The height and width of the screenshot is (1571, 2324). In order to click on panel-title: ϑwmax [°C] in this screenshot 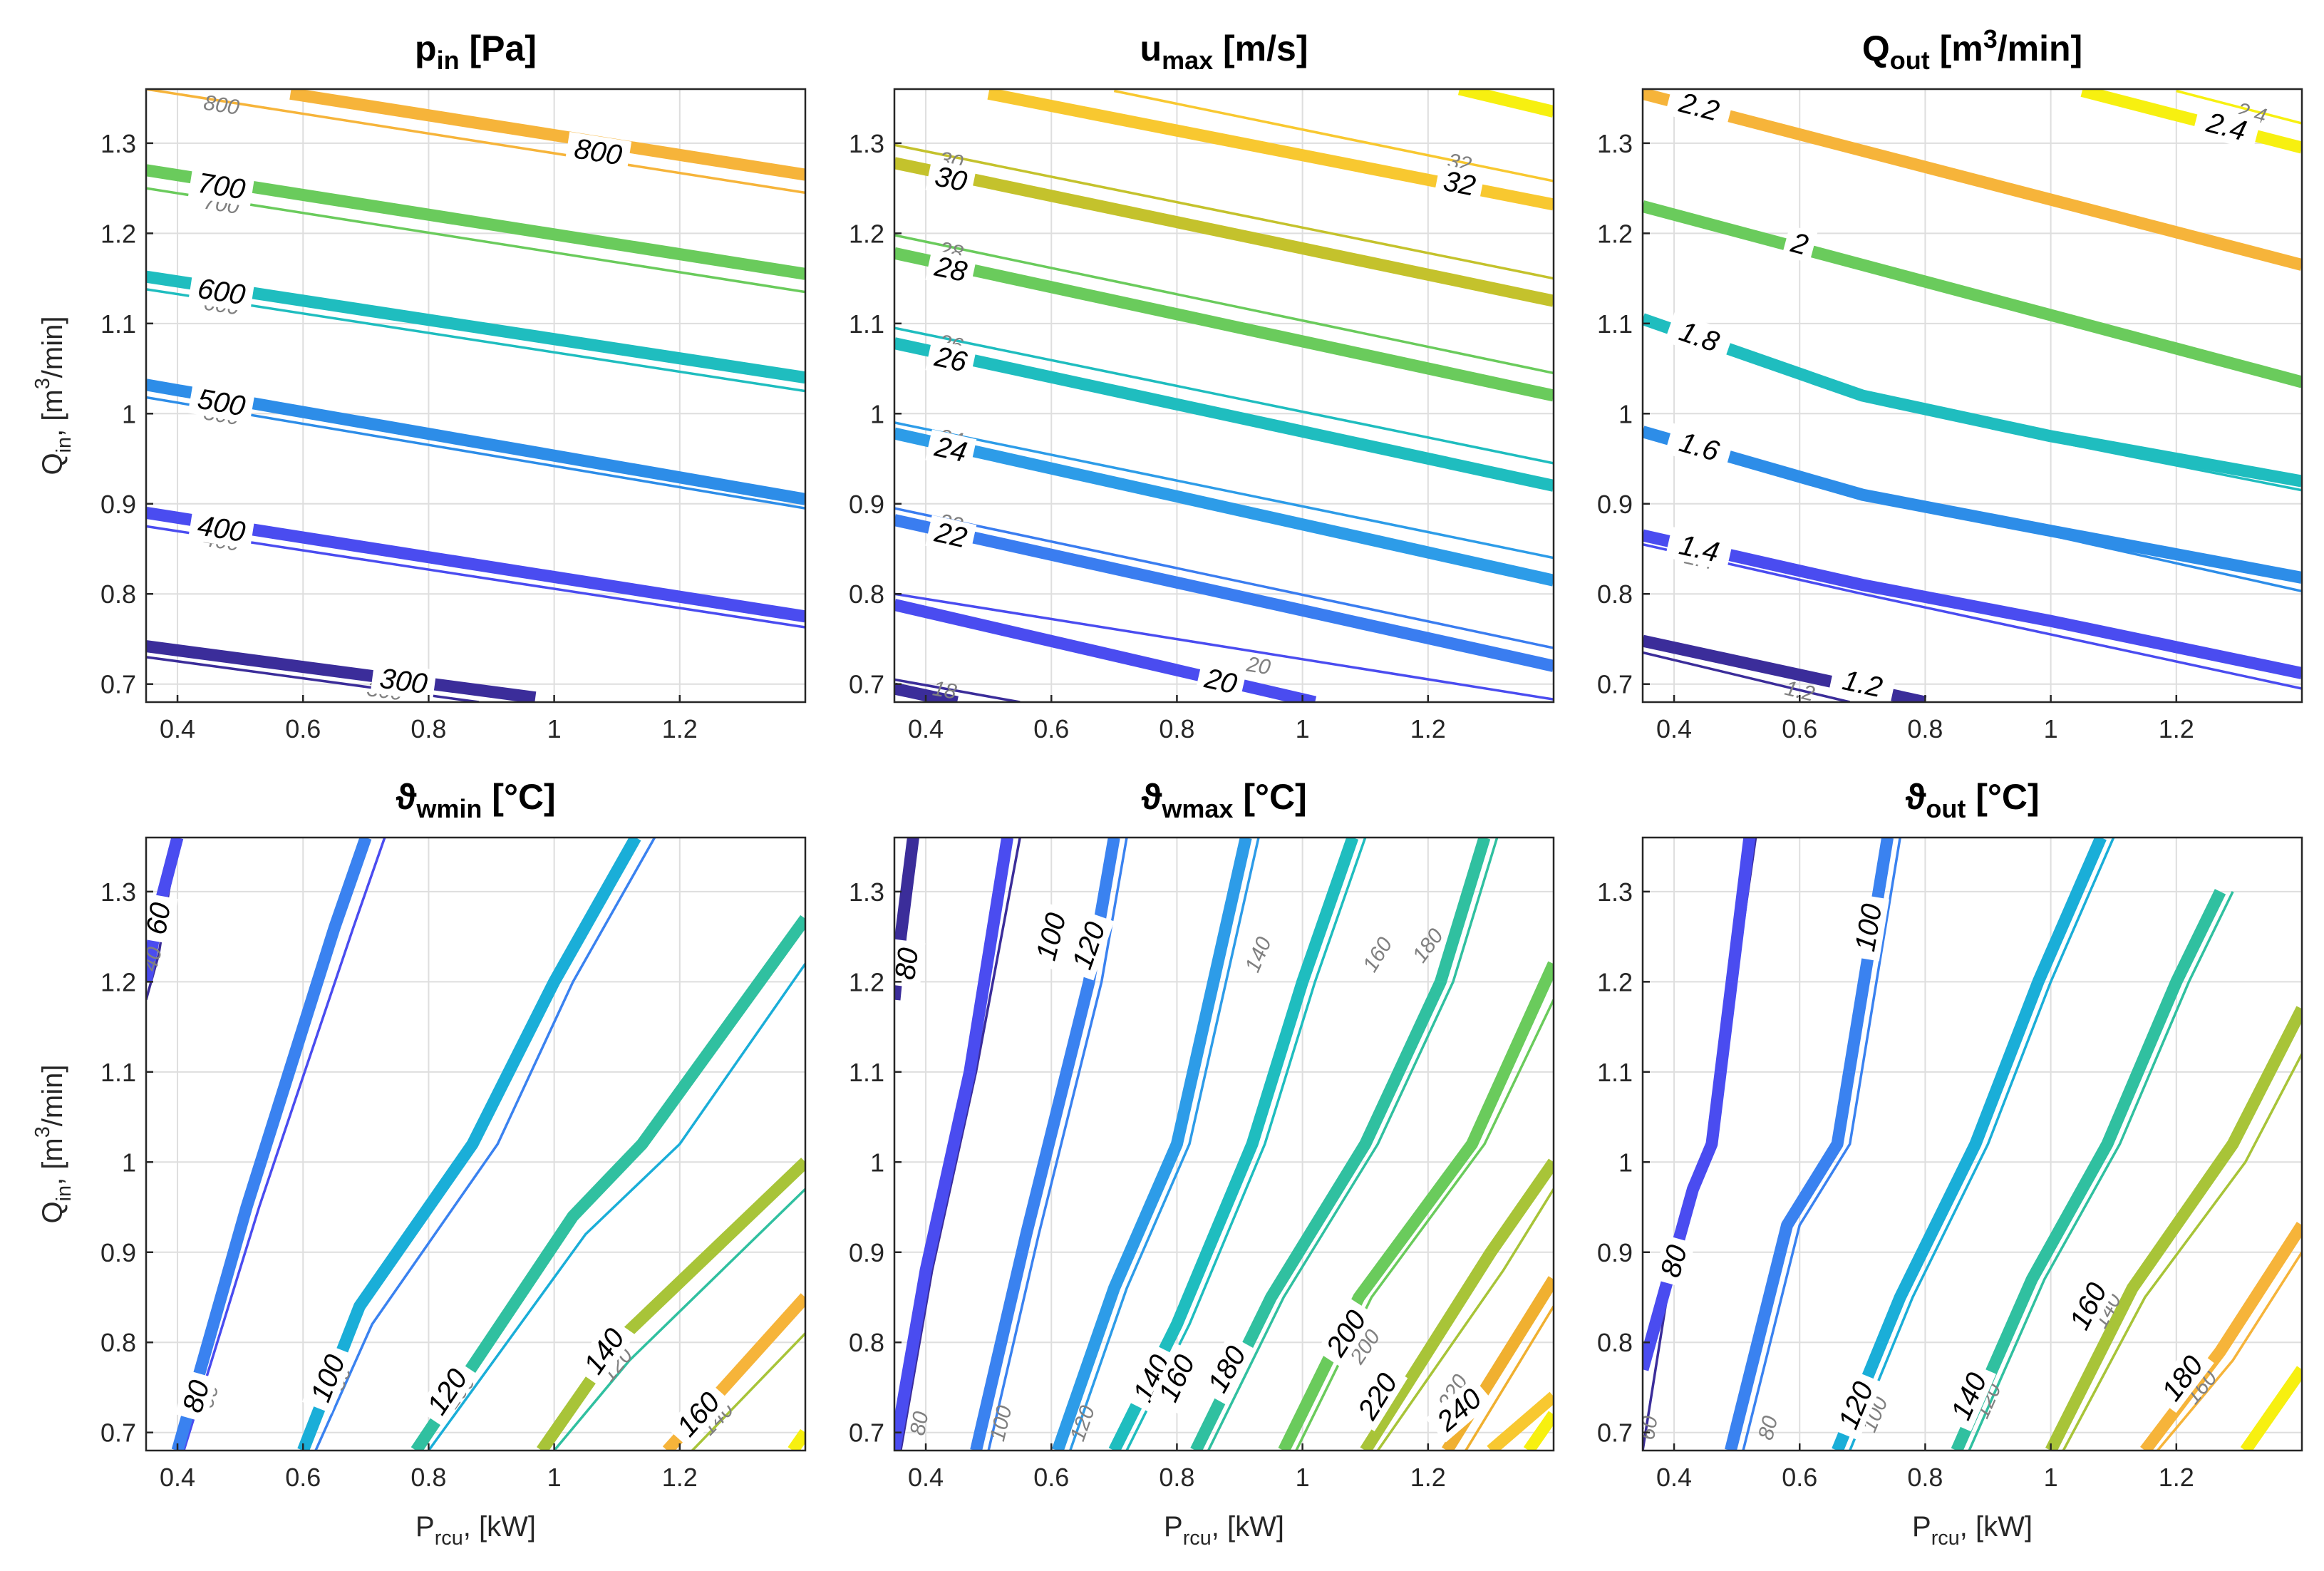, I will do `click(1223, 800)`.